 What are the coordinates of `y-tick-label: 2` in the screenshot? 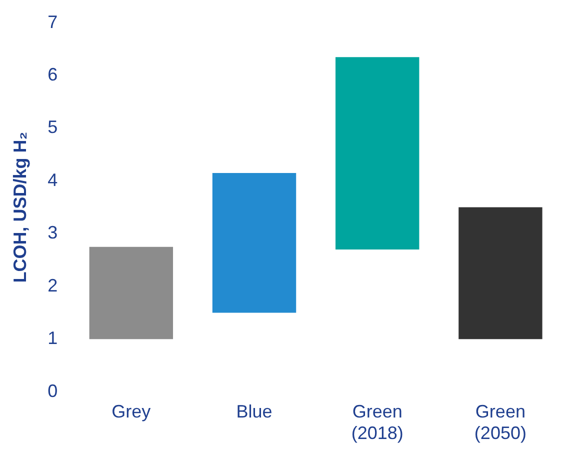 It's located at (53, 285).